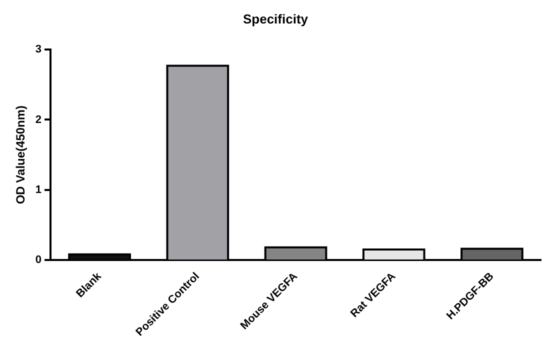  I want to click on y-tick-label: 2, so click(38, 120).